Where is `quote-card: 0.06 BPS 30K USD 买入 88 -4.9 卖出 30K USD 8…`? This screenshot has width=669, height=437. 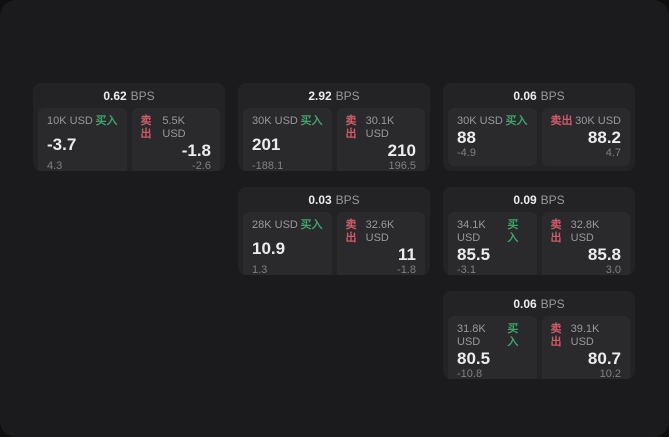 quote-card: 0.06 BPS 30K USD 买入 88 -4.9 卖出 30K USD 8… is located at coordinates (539, 127).